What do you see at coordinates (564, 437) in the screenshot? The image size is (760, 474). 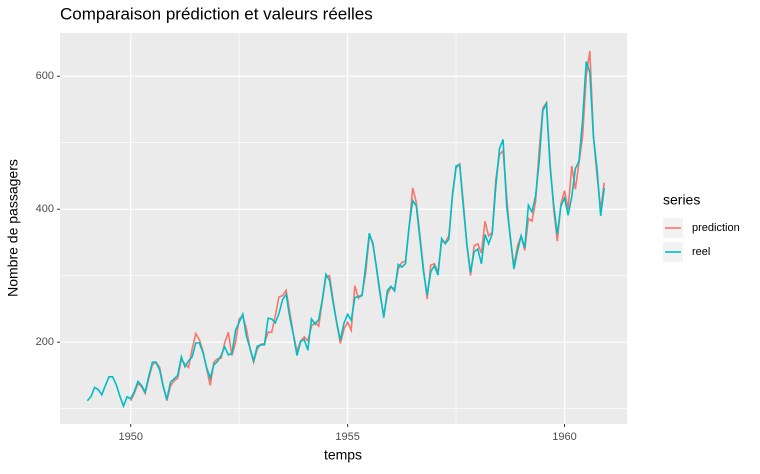 I see `x-tick-label: 1960` at bounding box center [564, 437].